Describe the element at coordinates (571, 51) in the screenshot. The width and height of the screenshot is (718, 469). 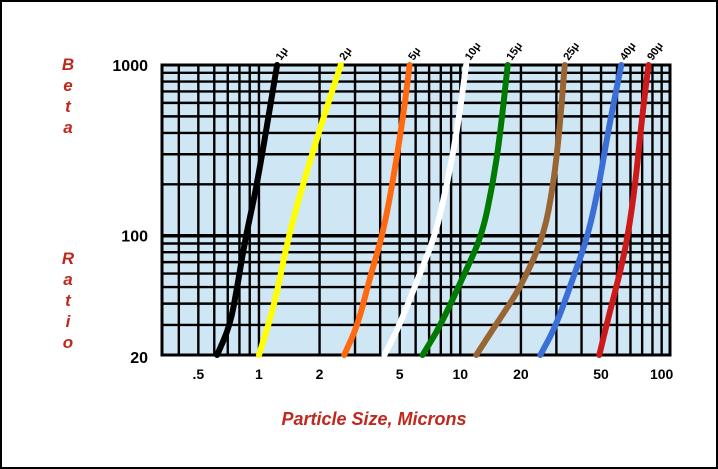
I see `series-label: 25μ` at that location.